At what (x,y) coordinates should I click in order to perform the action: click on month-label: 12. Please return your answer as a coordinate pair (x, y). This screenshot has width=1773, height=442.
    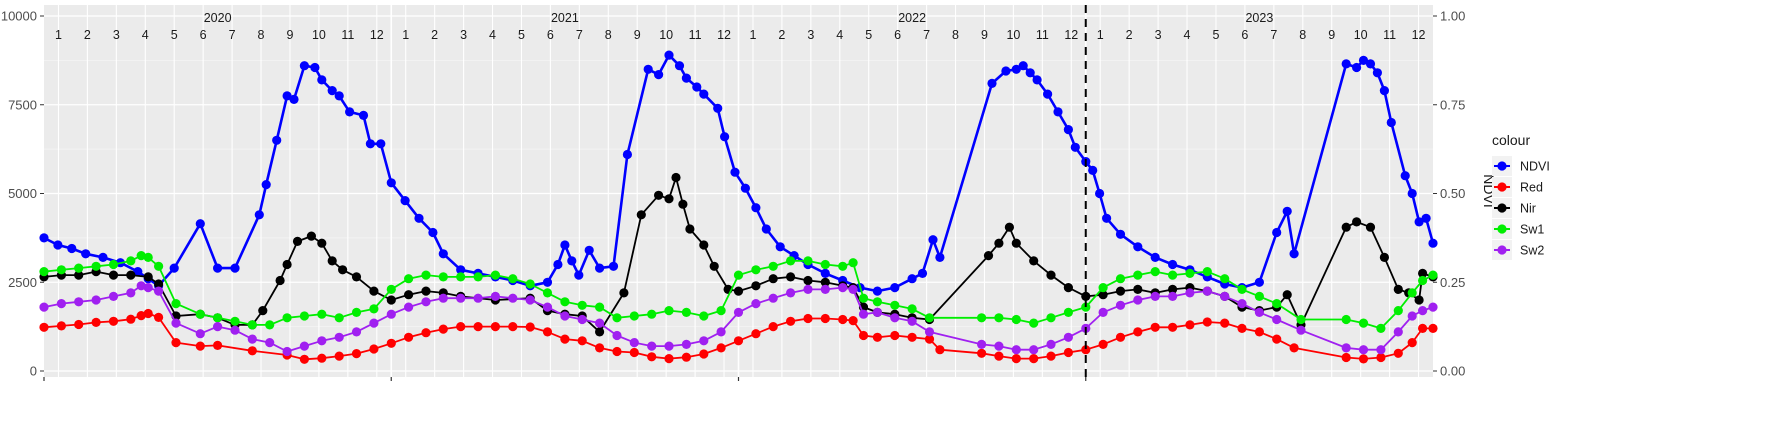
    Looking at the image, I should click on (724, 35).